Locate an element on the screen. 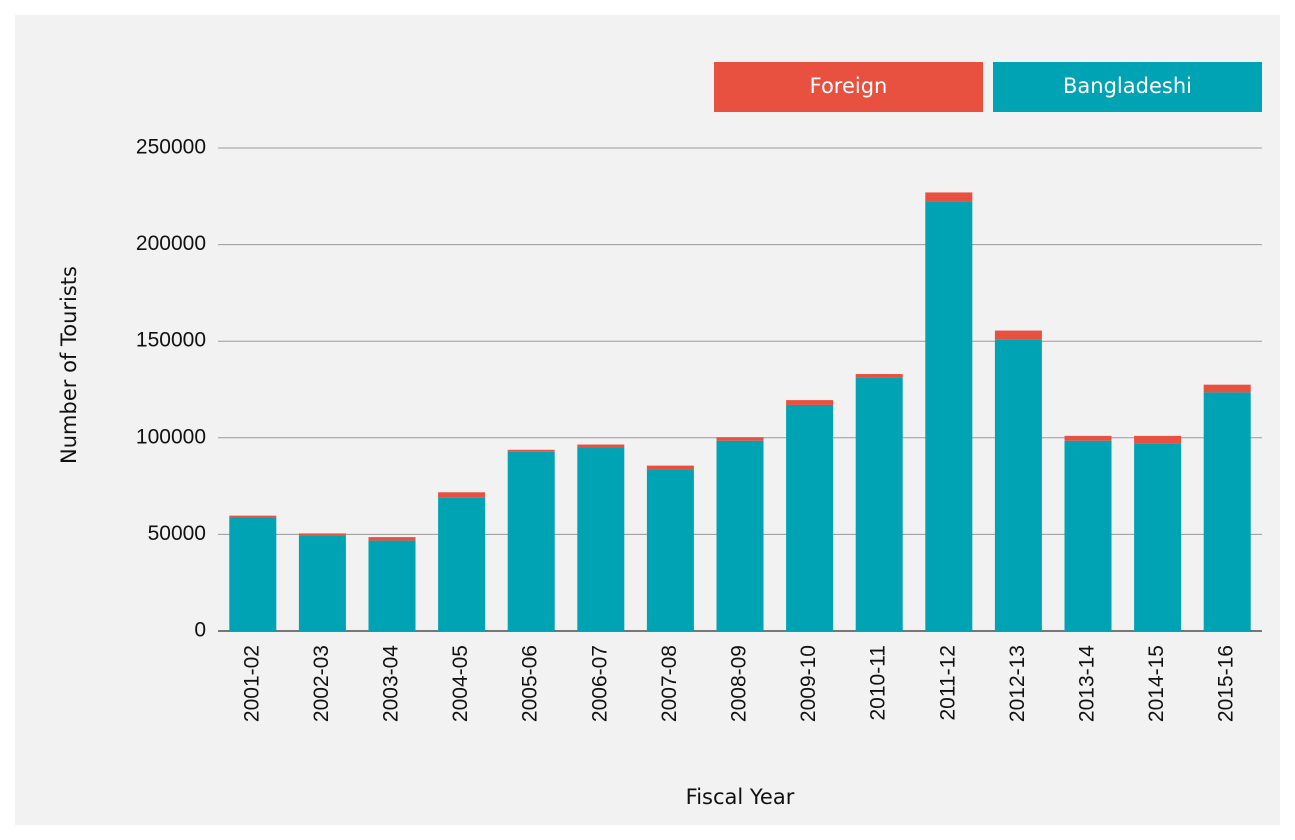  x-tick-label: 2015-16 is located at coordinates (1226, 683).